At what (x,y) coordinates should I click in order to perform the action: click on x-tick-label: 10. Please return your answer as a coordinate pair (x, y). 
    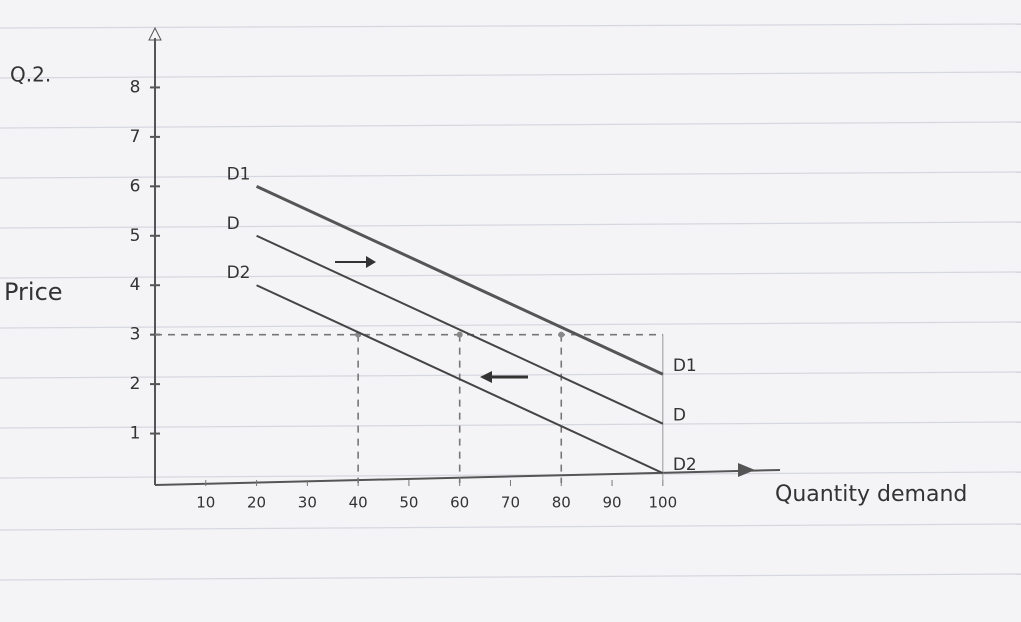
    Looking at the image, I should click on (205, 503).